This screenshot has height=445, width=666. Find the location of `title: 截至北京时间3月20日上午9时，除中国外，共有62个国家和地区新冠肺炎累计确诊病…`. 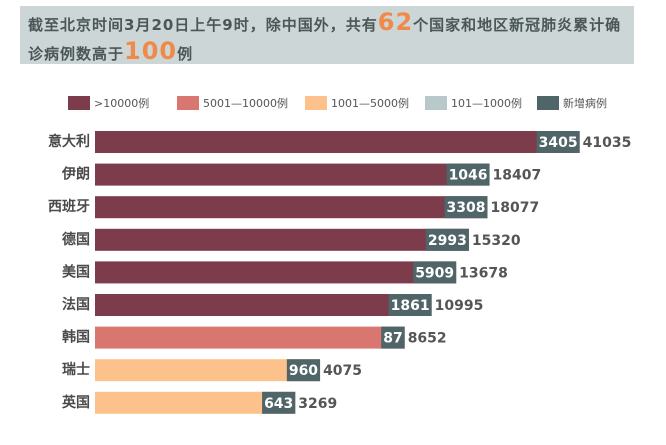

title: 截至北京时间3月20日上午9时，除中国外，共有62个国家和地区新冠肺炎累计确诊病… is located at coordinates (327, 35).